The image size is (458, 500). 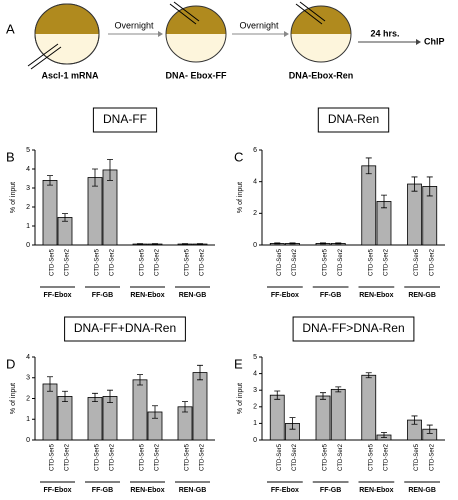 I want to click on chart-title: DNA-Ren, so click(x=353, y=119).